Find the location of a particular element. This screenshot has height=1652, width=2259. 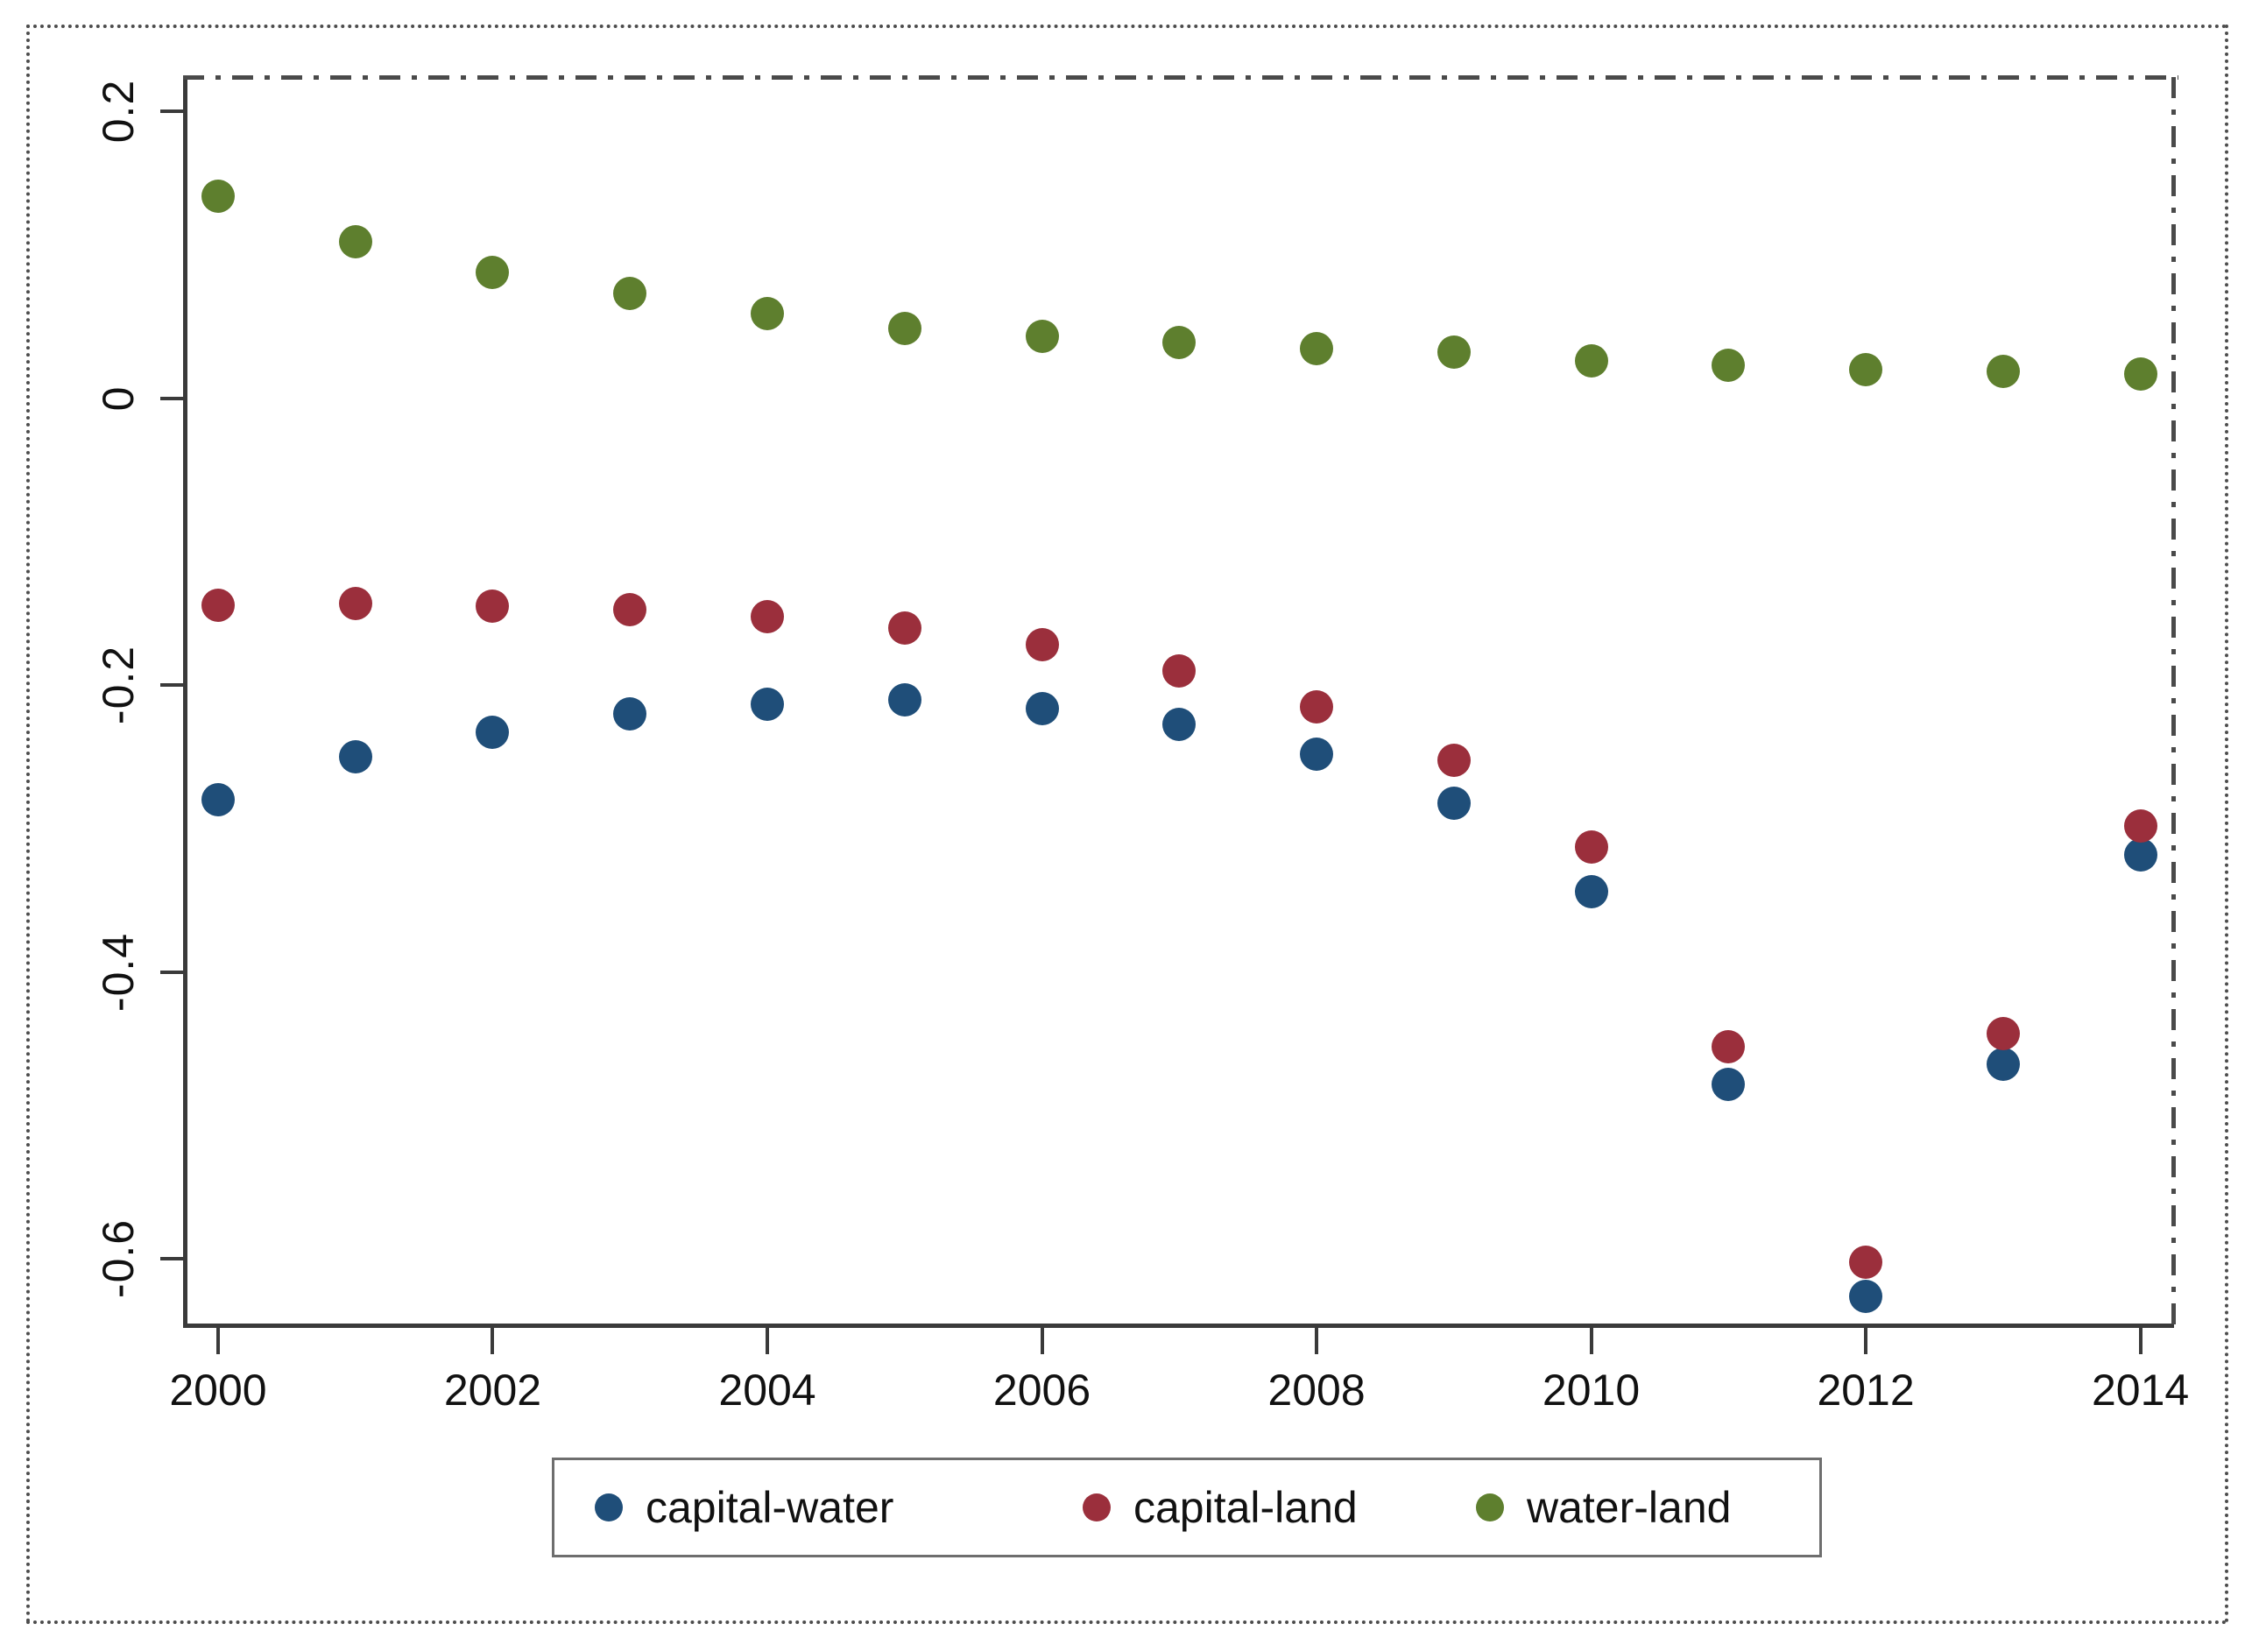

x-tick-label: 2006 is located at coordinates (1041, 1390).